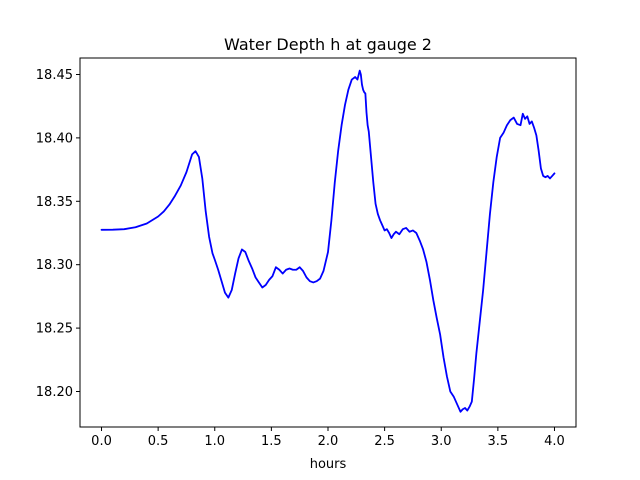  Describe the element at coordinates (58, 234) in the screenshot. I see `y-axis: 18.20 18.25 18.30 18.35 18.40 18.45` at that location.